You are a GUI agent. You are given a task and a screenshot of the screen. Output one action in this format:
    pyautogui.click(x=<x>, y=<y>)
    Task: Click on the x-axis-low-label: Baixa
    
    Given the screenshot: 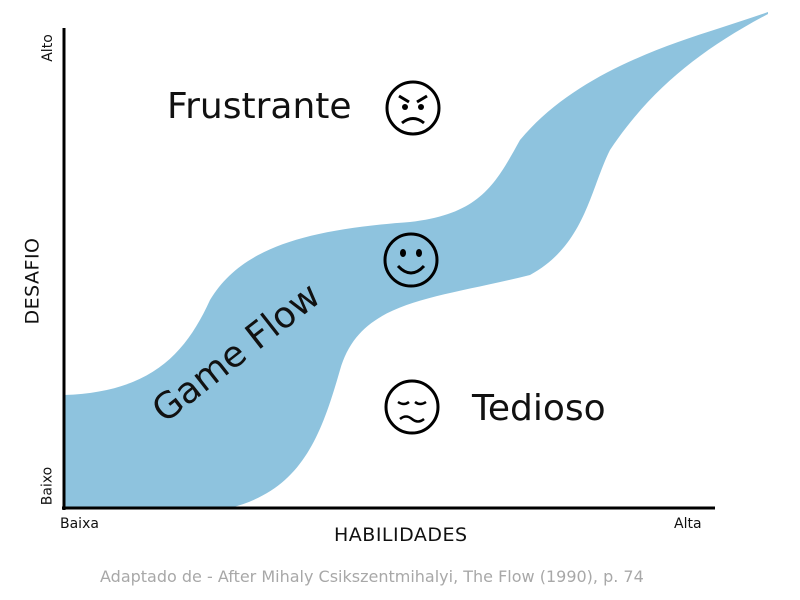 What is the action you would take?
    pyautogui.click(x=79, y=524)
    